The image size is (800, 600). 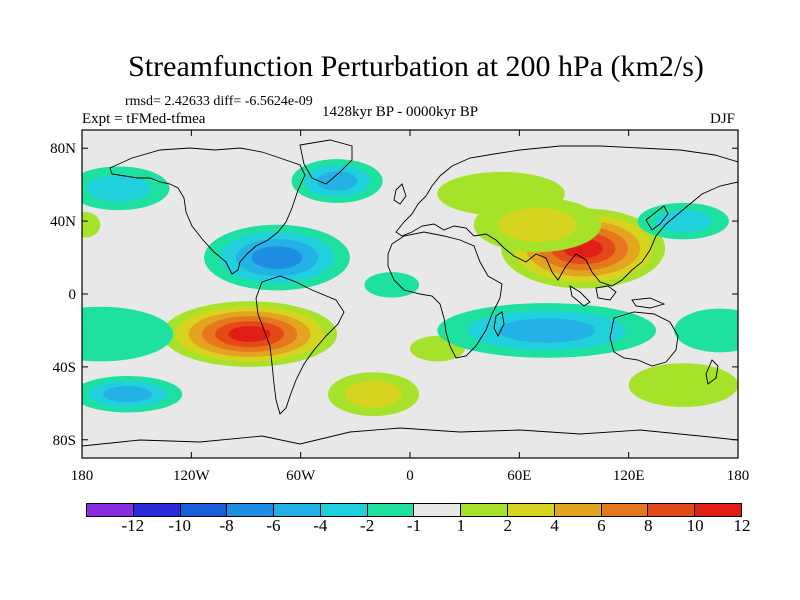 I want to click on coast-greenland, so click(x=326, y=162).